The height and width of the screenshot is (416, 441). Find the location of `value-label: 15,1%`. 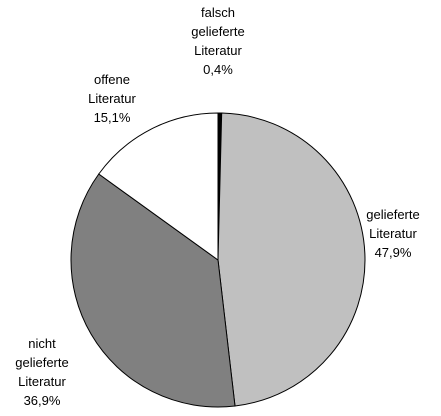

value-label: 15,1% is located at coordinates (112, 117).